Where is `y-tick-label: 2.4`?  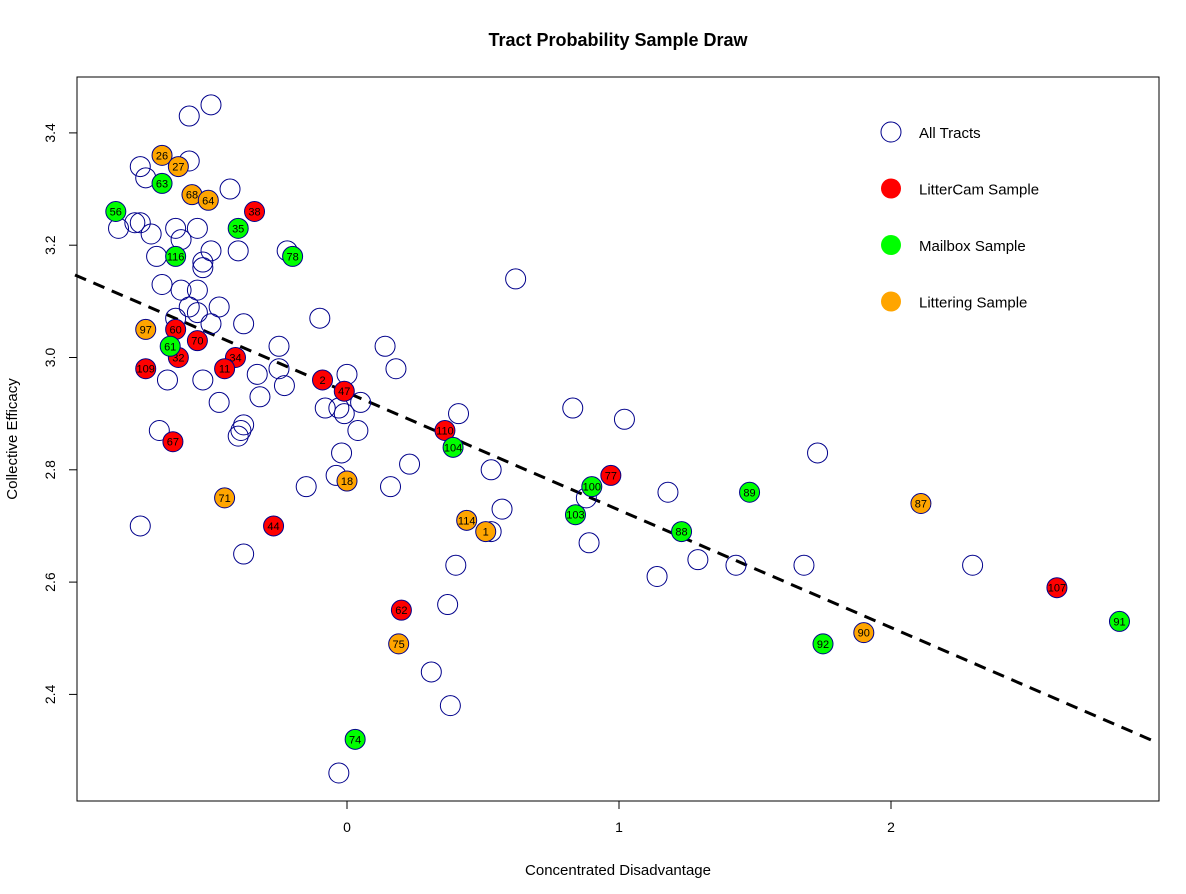 y-tick-label: 2.4 is located at coordinates (50, 694).